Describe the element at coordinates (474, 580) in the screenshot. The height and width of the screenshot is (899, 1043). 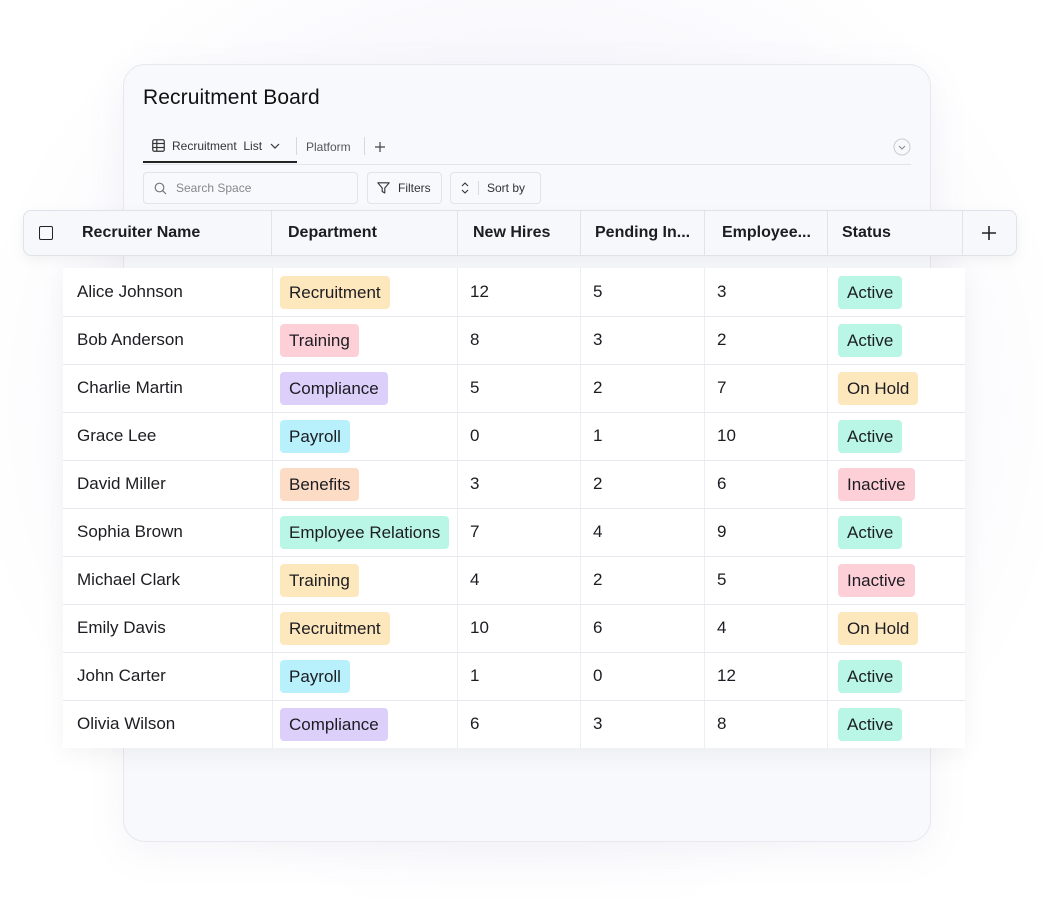
I see `cell-new-hires: 4` at that location.